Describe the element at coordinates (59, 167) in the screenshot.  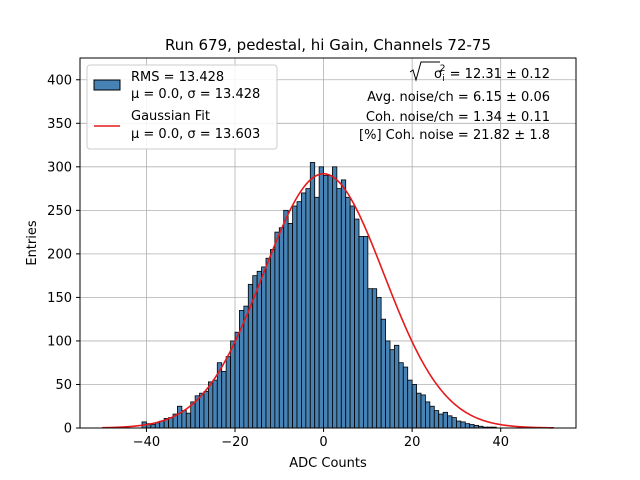
I see `y-tick-label: 300` at that location.